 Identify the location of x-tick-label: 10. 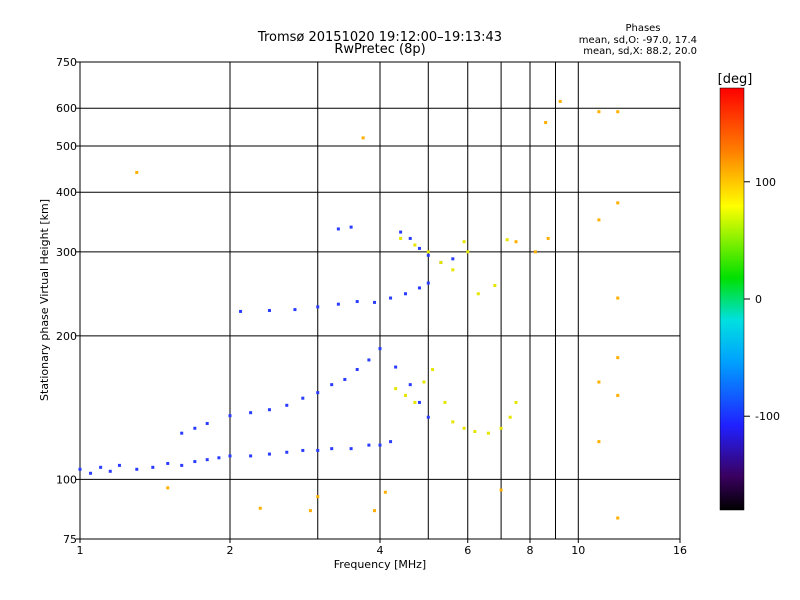
(578, 550).